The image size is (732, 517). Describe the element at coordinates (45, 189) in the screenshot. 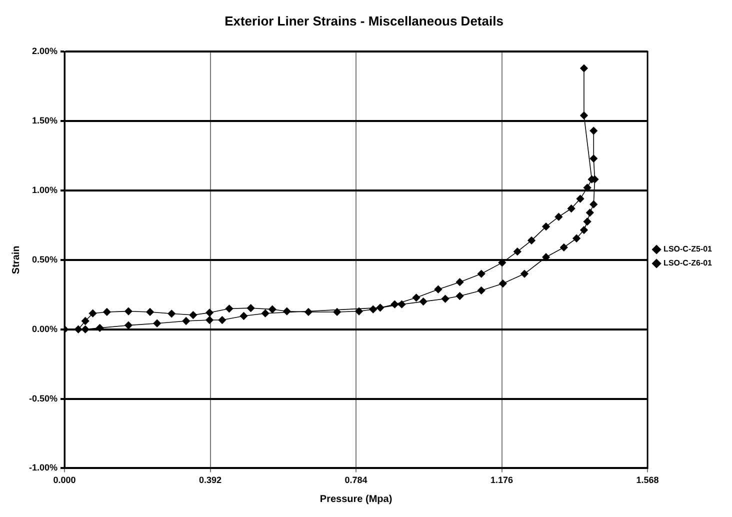

I see `y-tick-label: 1.00%` at that location.